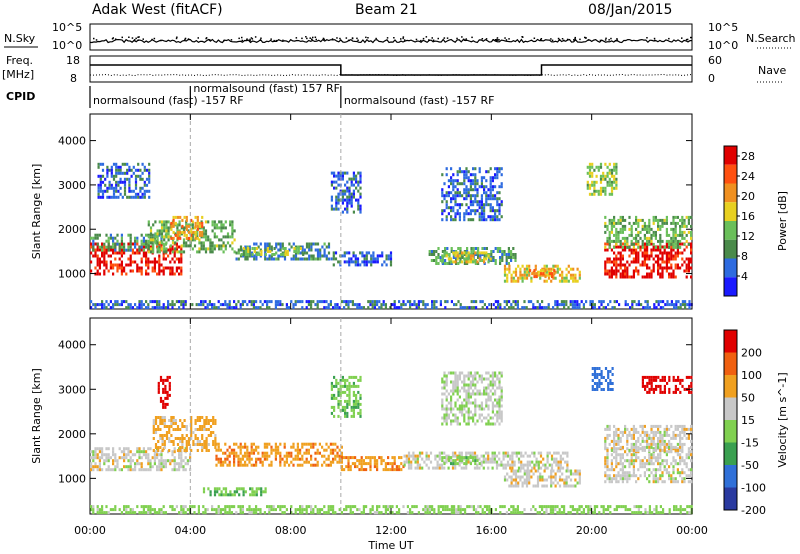  Describe the element at coordinates (750, 465) in the screenshot. I see `colorbar-tick-label: -50` at that location.